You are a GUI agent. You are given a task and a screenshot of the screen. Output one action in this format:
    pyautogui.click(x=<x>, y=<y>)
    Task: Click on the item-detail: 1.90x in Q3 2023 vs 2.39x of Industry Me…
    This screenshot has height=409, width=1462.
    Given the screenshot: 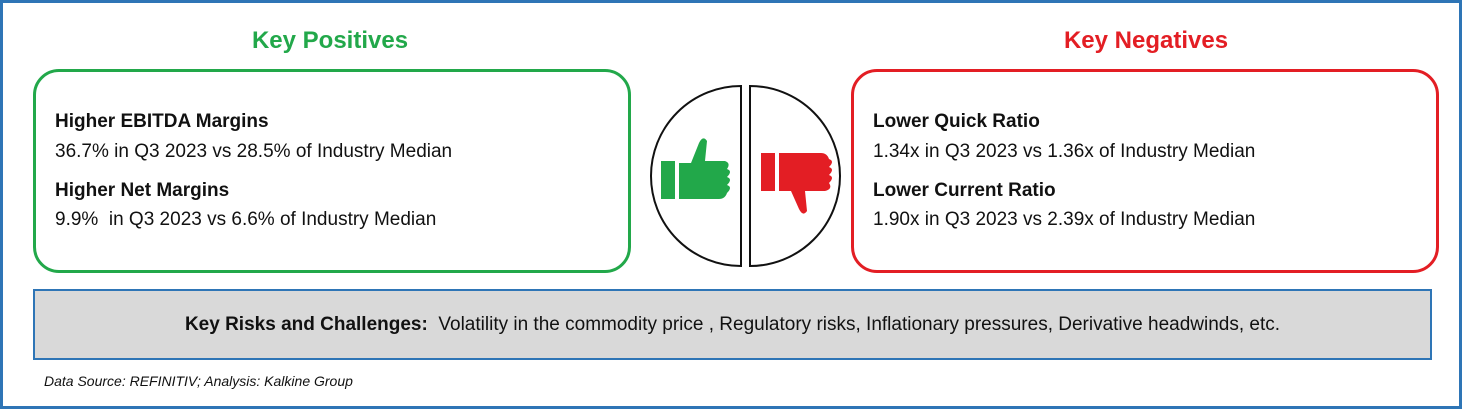 What is the action you would take?
    pyautogui.click(x=1064, y=219)
    